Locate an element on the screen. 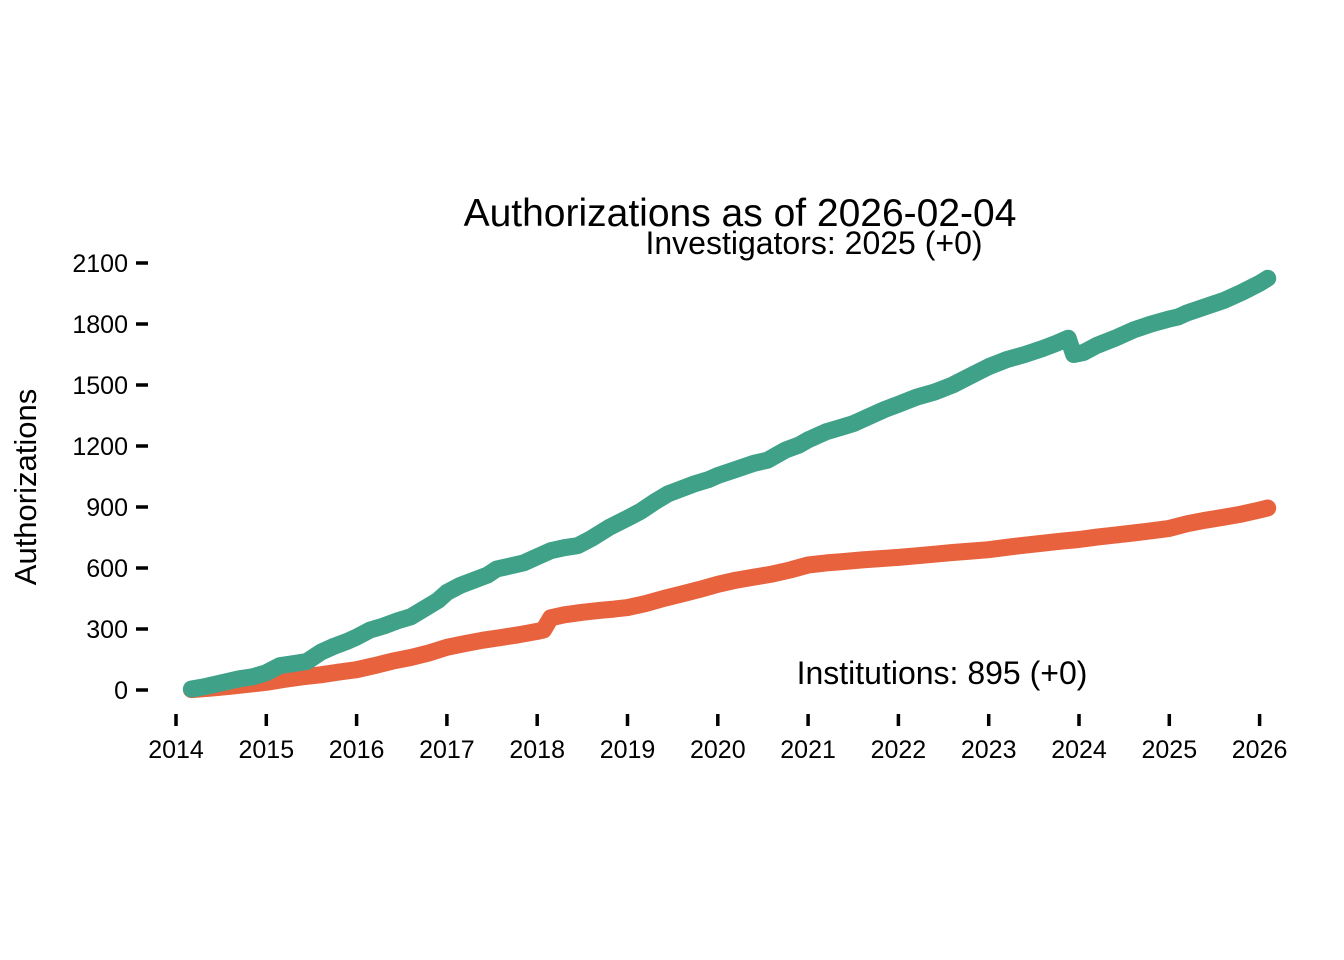 This screenshot has height=960, width=1344. x-tick-label: 2026 is located at coordinates (1260, 750).